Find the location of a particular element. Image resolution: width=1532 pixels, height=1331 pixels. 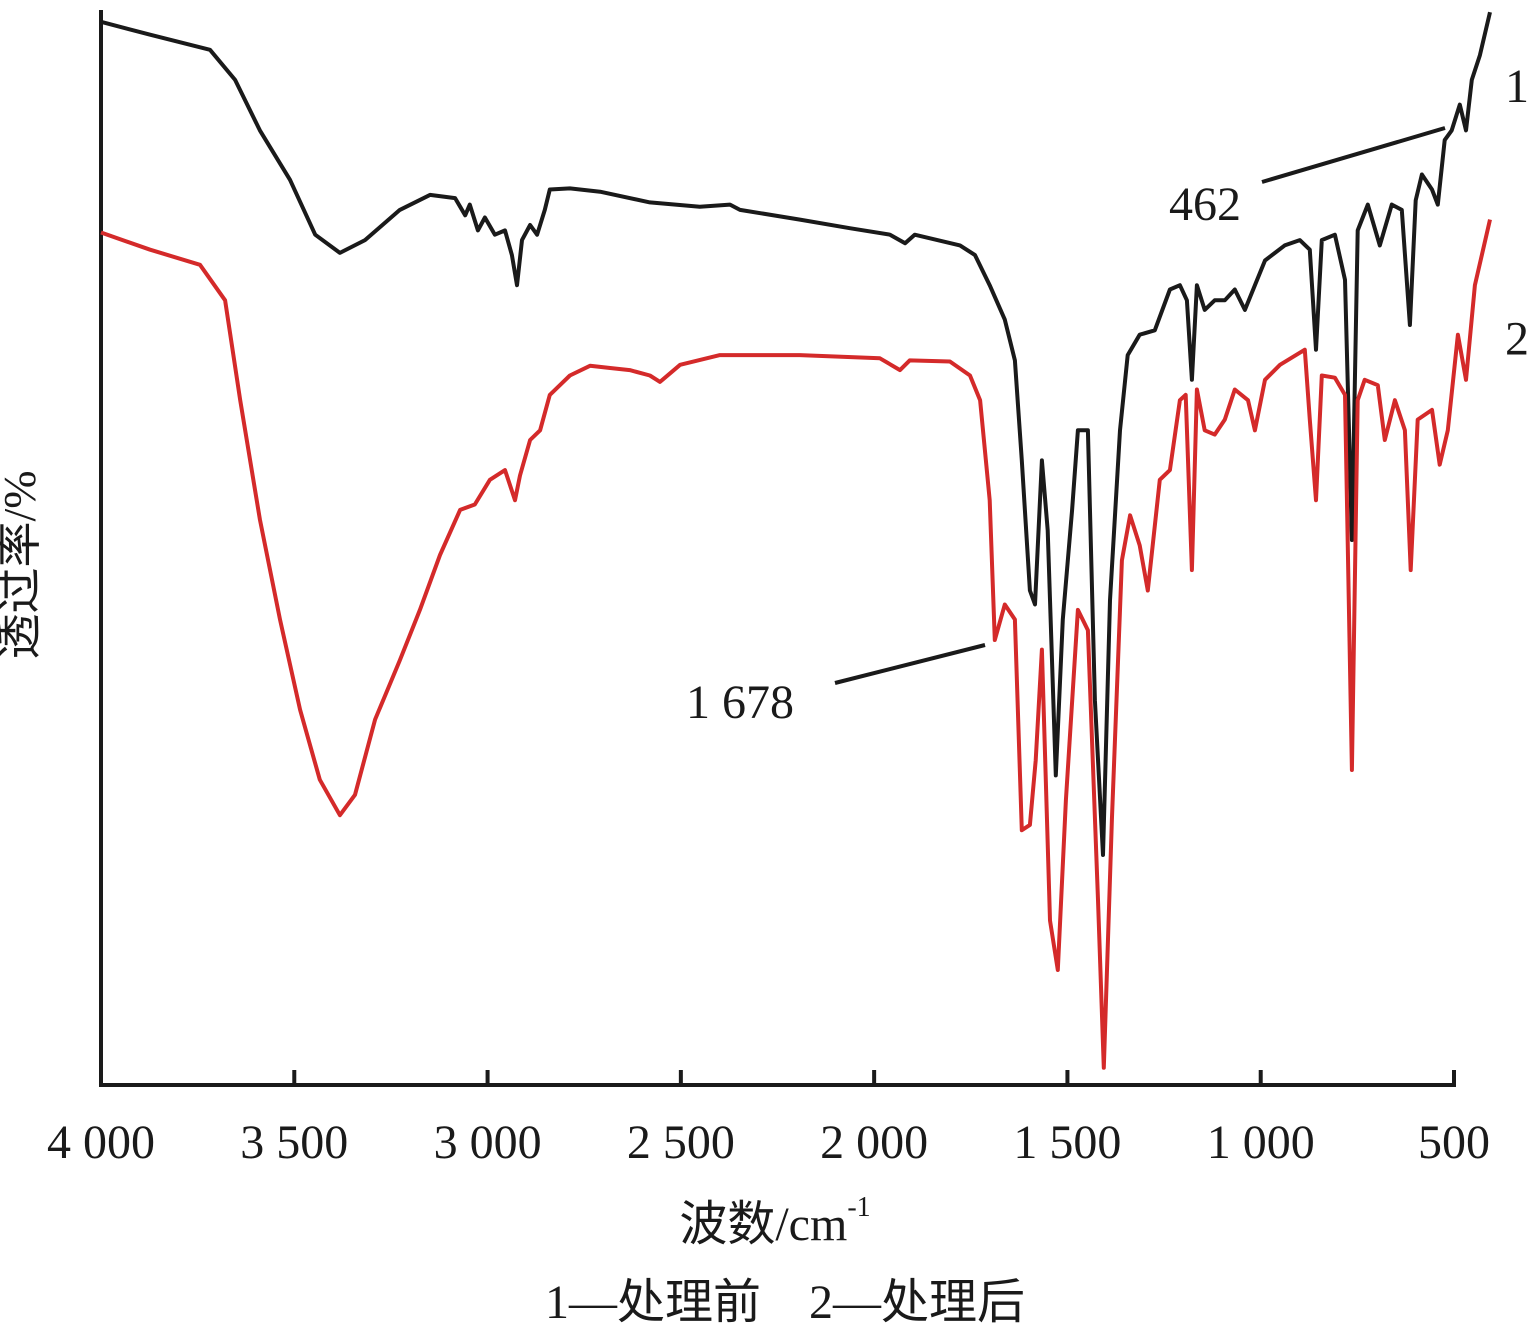

x-tick-label: 1 500 is located at coordinates (1067, 1142).